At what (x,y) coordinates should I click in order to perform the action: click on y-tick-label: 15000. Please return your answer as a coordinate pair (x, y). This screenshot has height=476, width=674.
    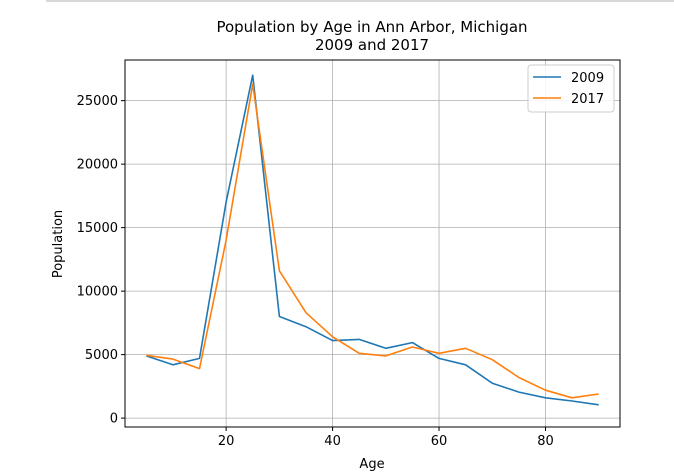
    Looking at the image, I should click on (97, 228).